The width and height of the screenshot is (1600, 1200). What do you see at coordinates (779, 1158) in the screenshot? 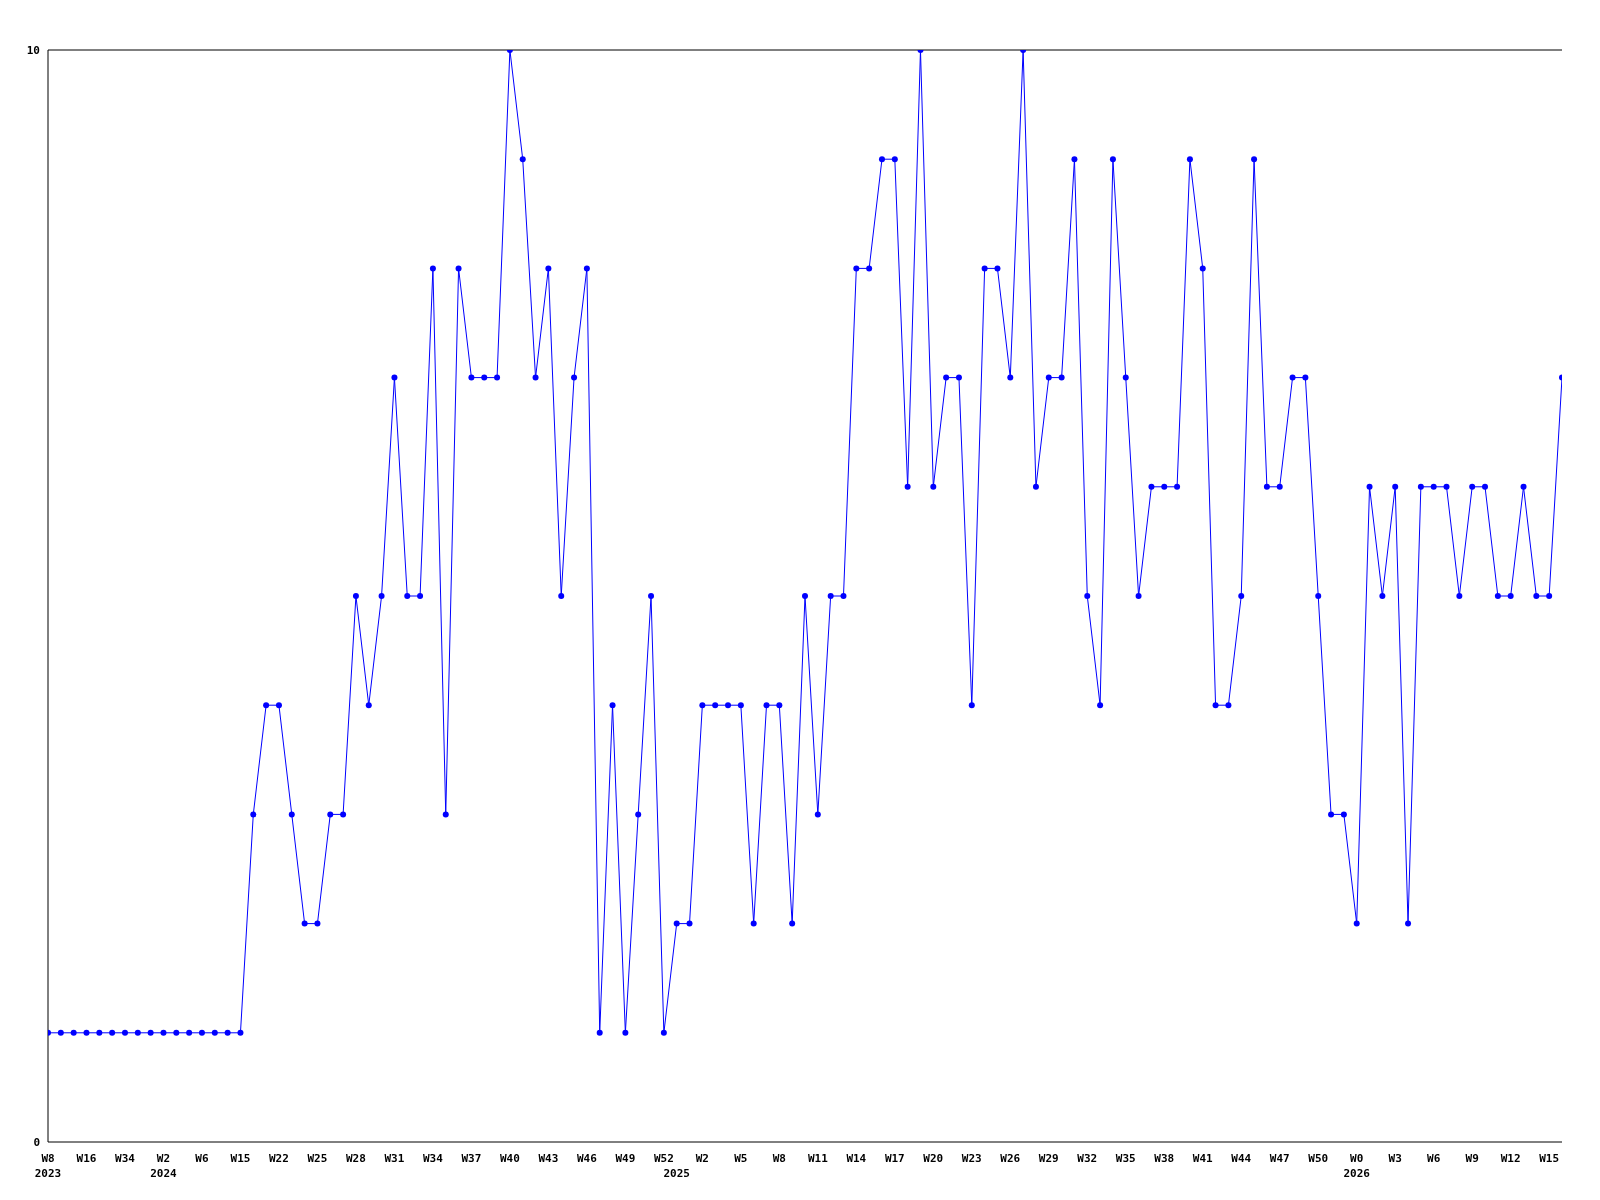
I see `x-tick-label: W8` at bounding box center [779, 1158].